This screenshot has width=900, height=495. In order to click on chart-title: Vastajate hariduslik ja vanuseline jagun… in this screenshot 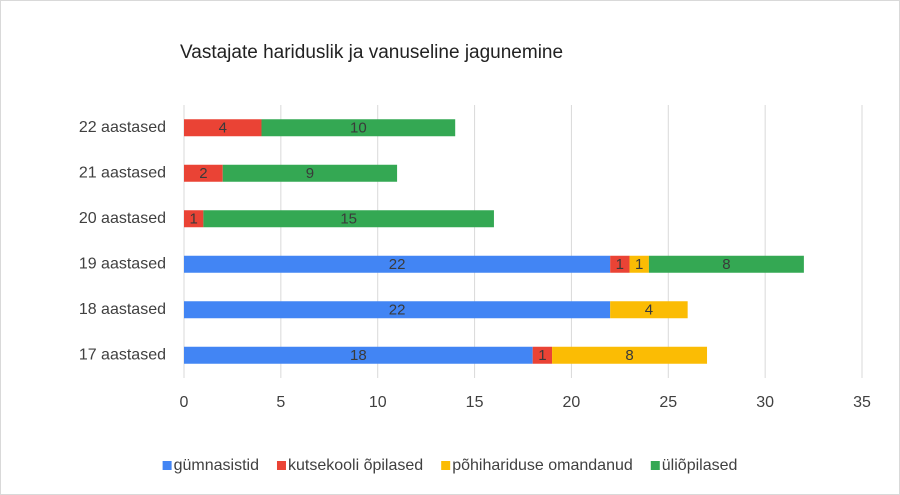, I will do `click(371, 52)`.